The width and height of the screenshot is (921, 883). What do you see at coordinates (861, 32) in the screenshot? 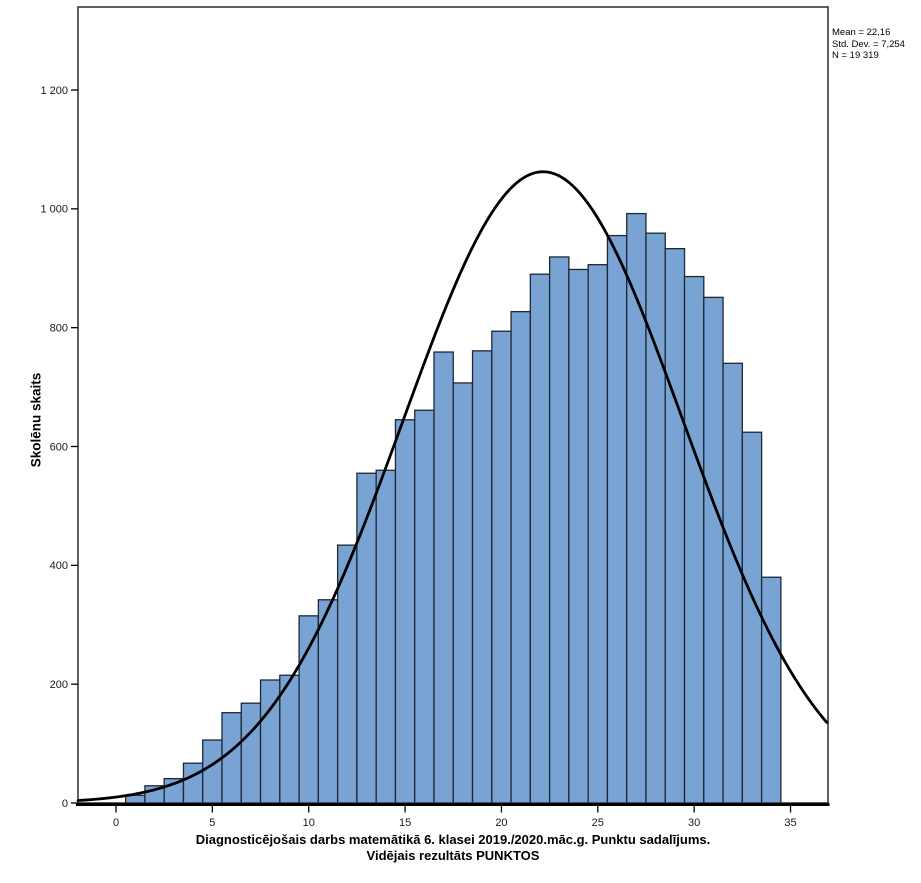
I see `stat-mean: Mean = 22,16` at bounding box center [861, 32].